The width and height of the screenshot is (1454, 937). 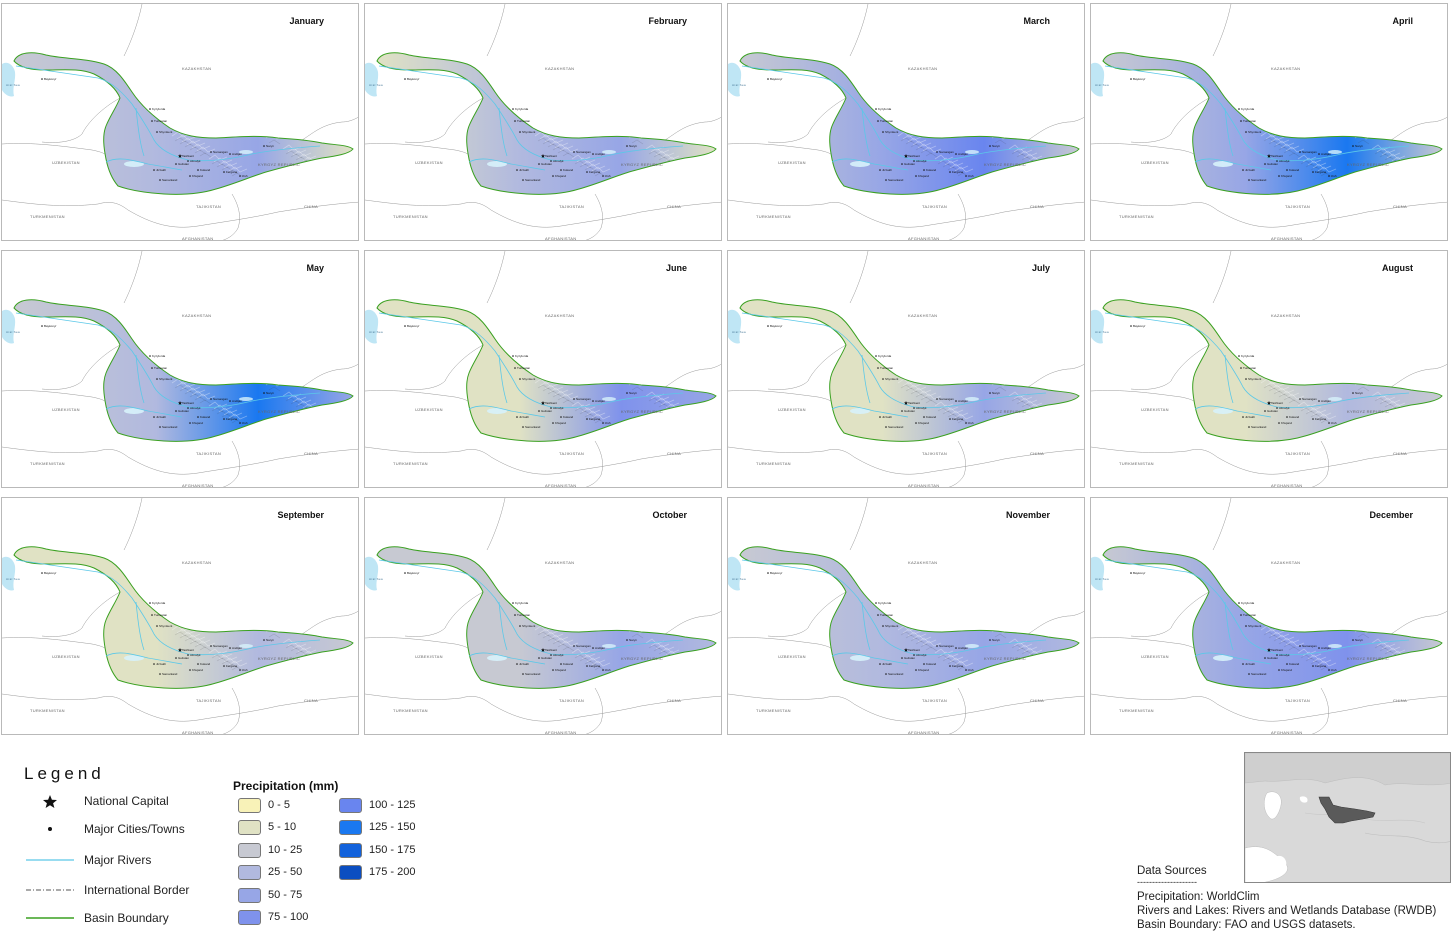 I want to click on precip-class-label: 175 - 200, so click(x=392, y=872).